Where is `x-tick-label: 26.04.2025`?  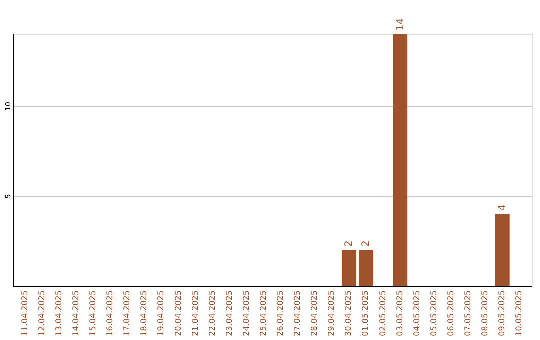 x-tick-label: 26.04.2025 is located at coordinates (281, 313).